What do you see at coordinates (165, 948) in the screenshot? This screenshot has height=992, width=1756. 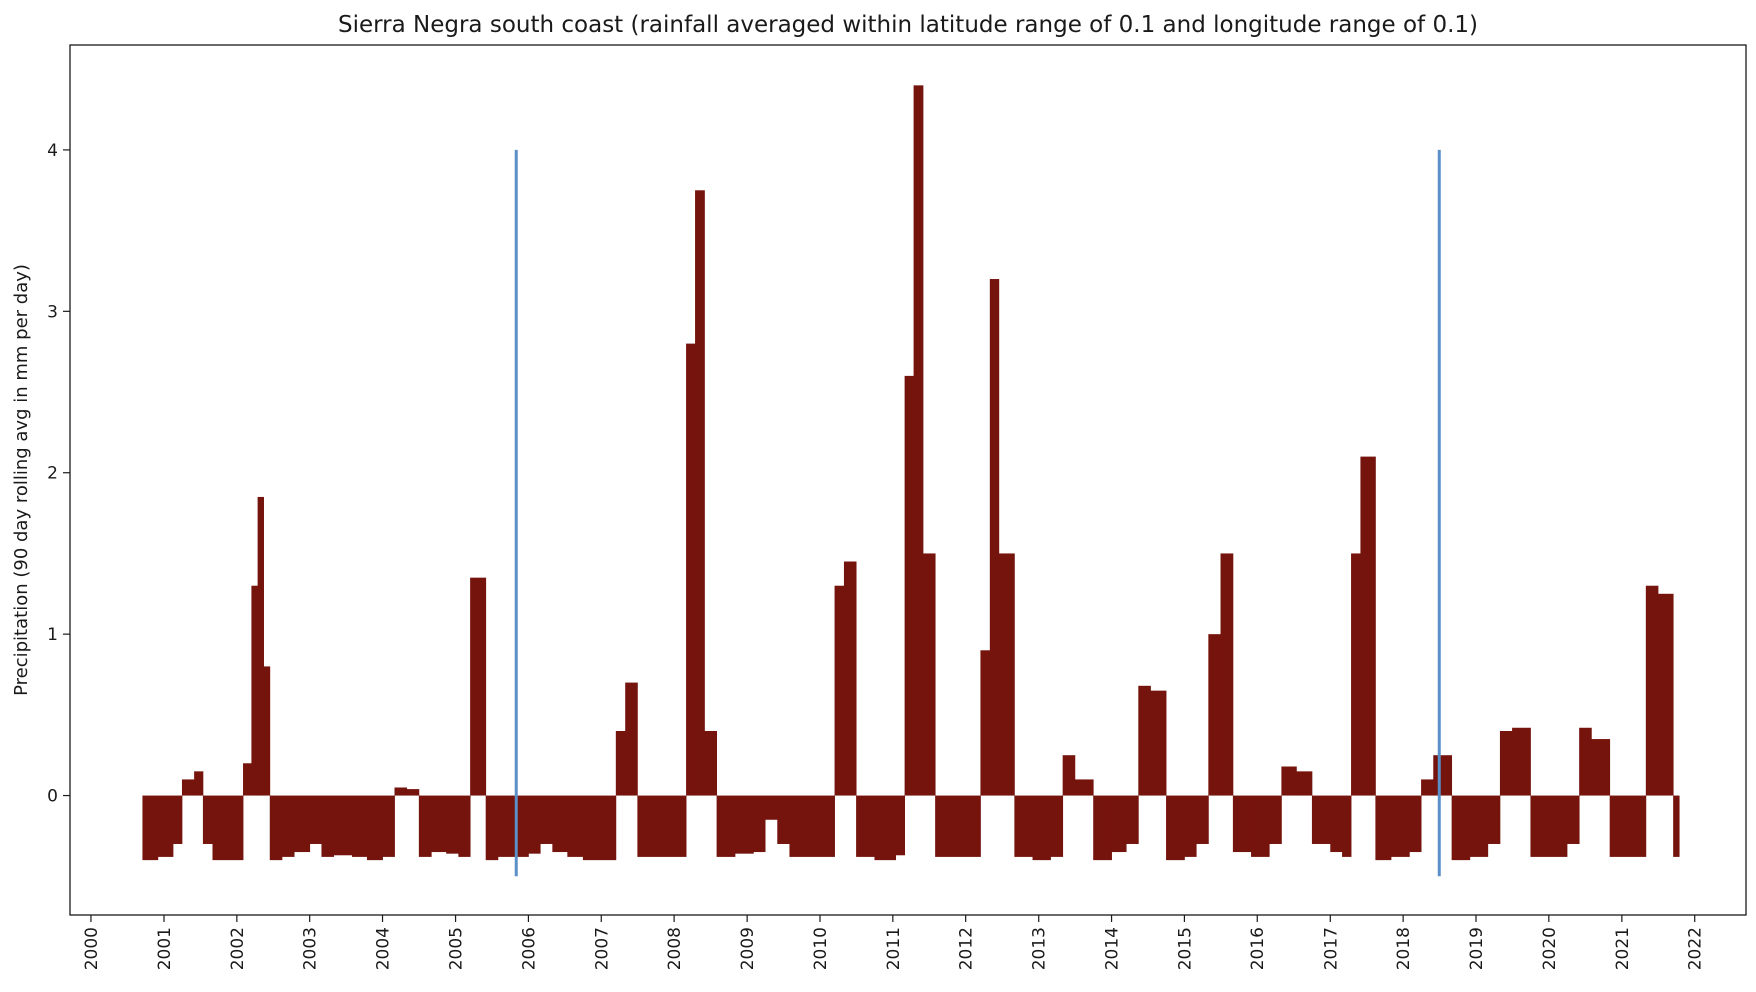 I see `x-tick-label: 2001` at bounding box center [165, 948].